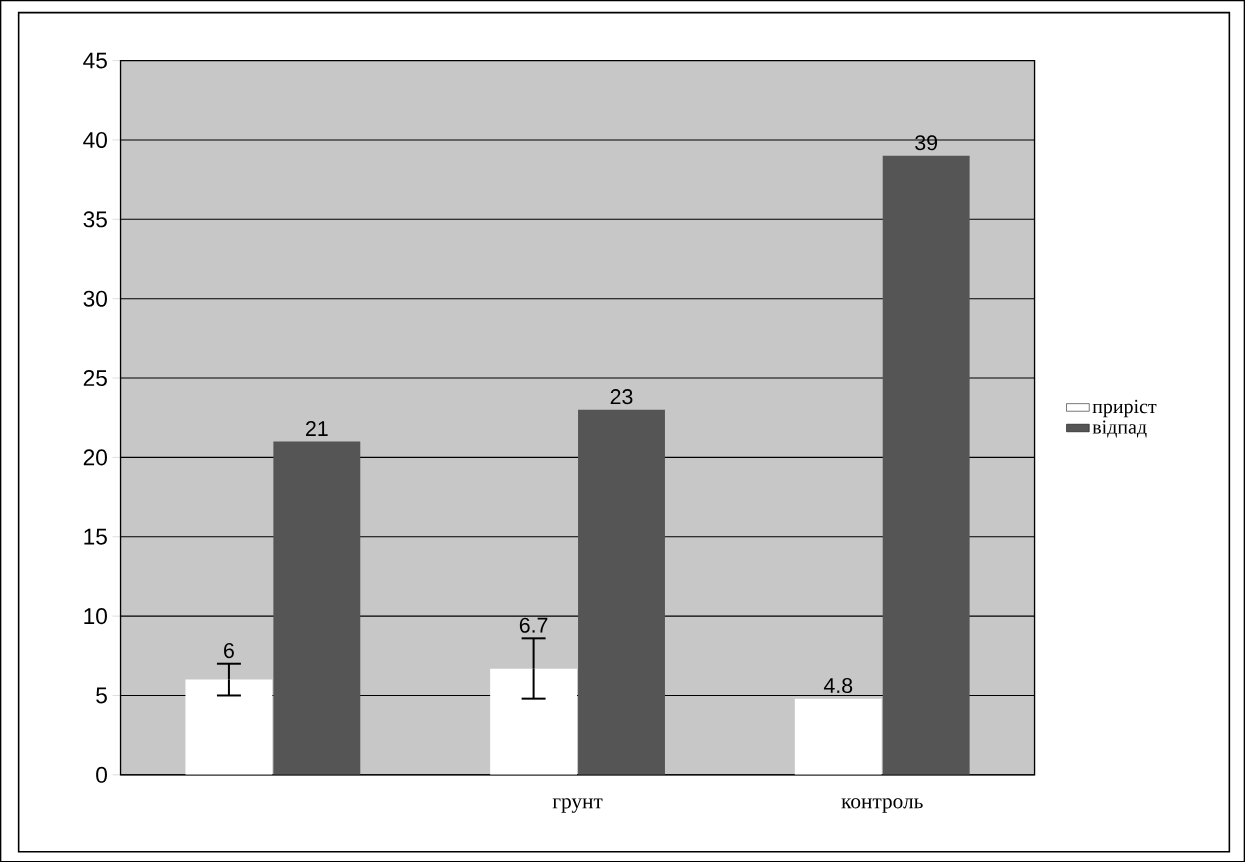 This screenshot has width=1245, height=862. Describe the element at coordinates (882, 805) in the screenshot. I see `x-tick-label: контроль` at that location.